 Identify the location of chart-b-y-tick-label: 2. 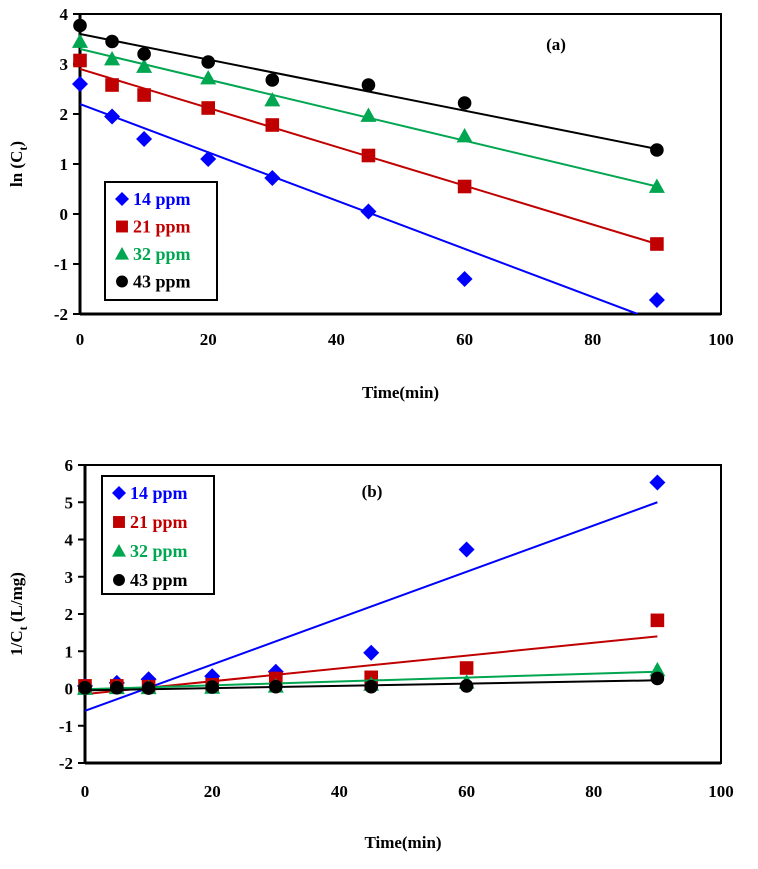
(69, 614).